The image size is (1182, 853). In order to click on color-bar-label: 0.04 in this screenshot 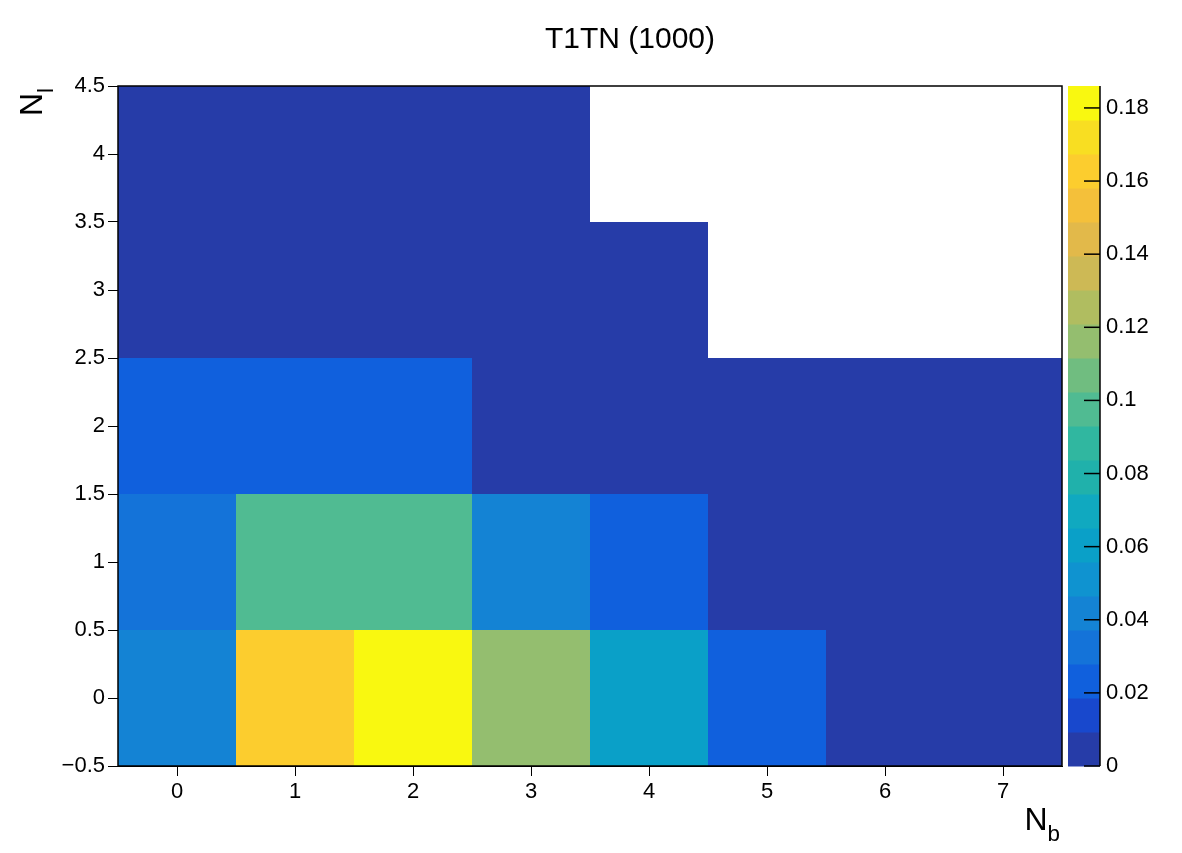, I will do `click(1127, 618)`.